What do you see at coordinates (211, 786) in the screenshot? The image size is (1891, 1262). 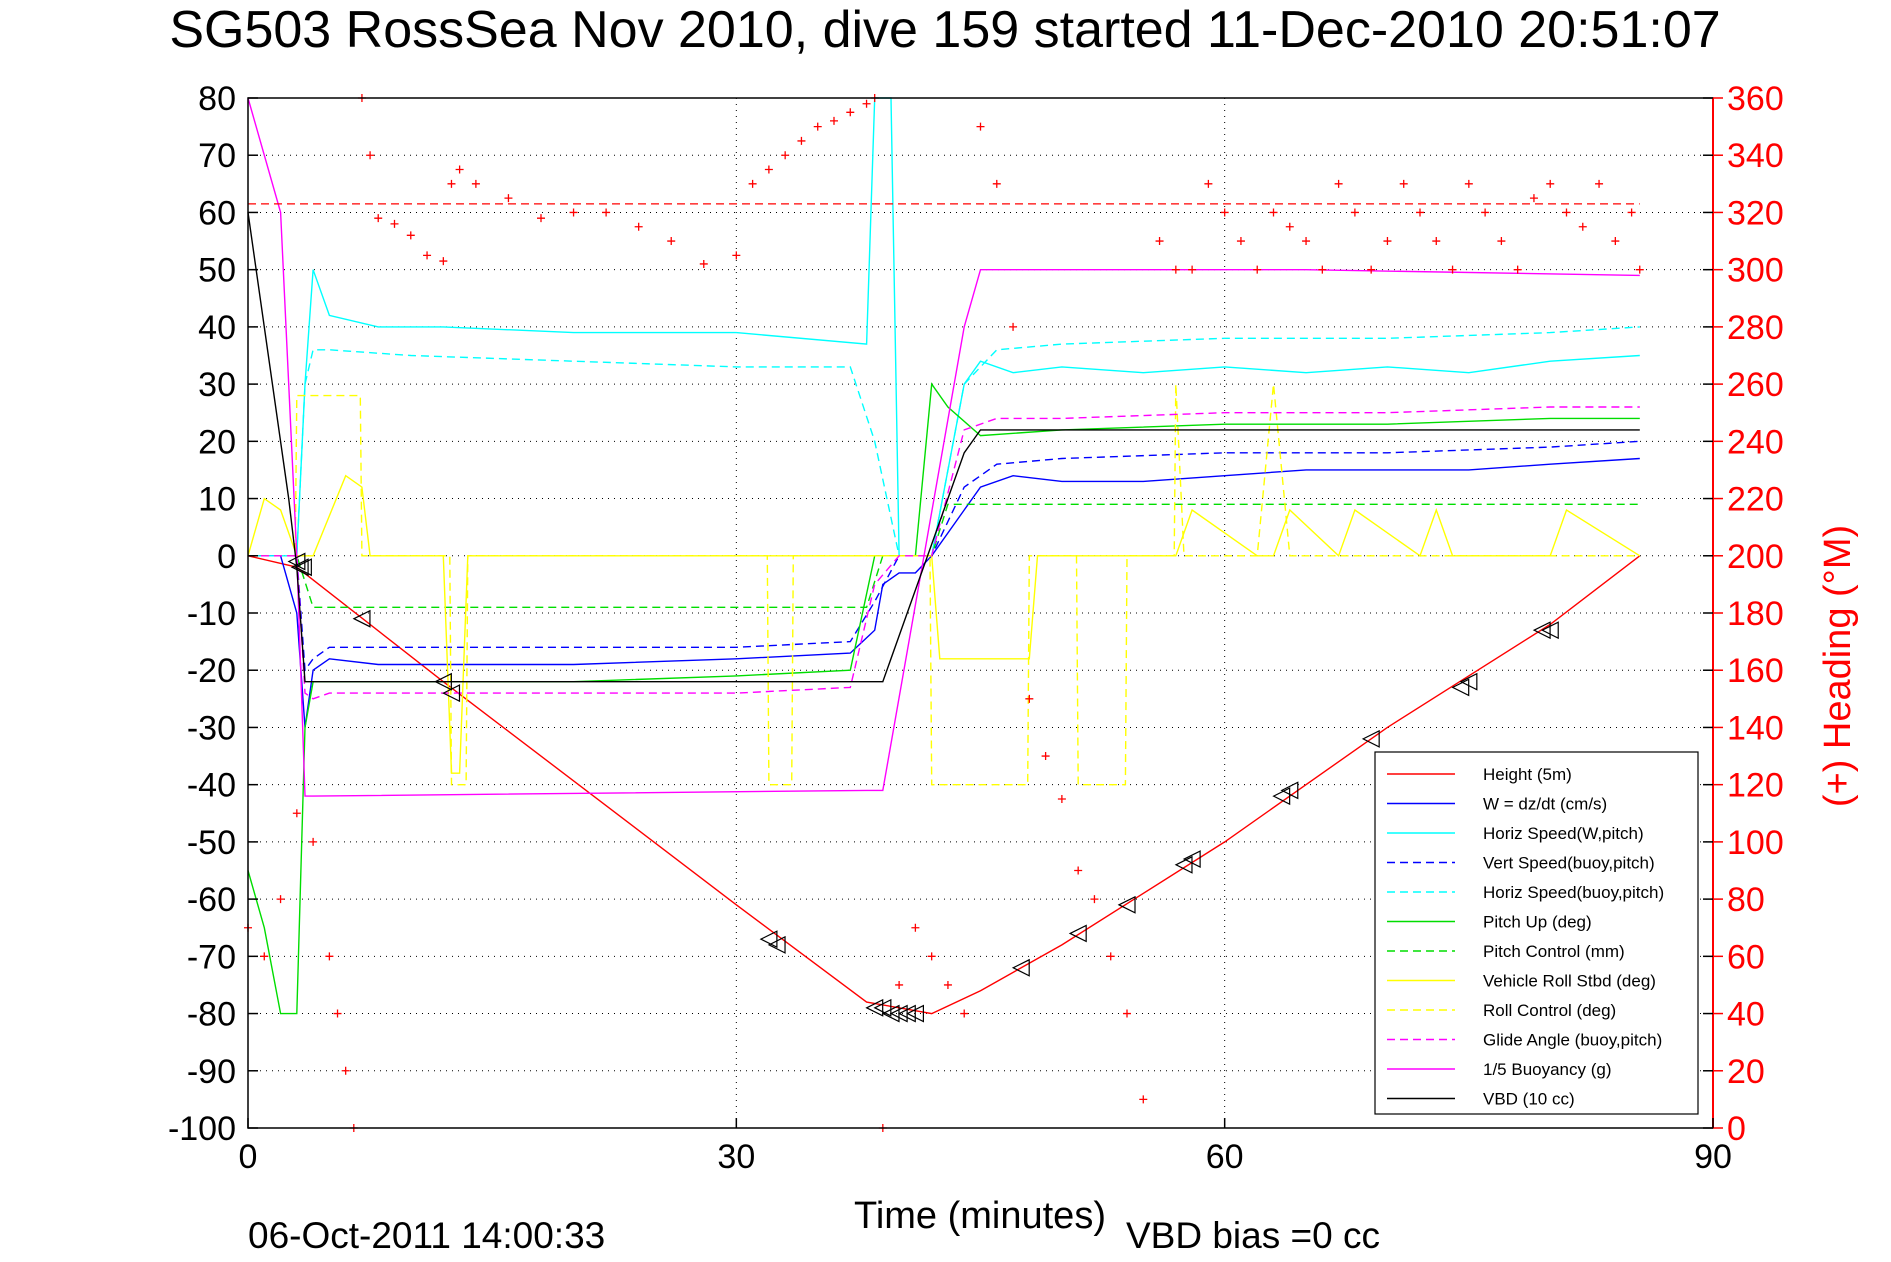 I see `y-tick-label: -40` at bounding box center [211, 786].